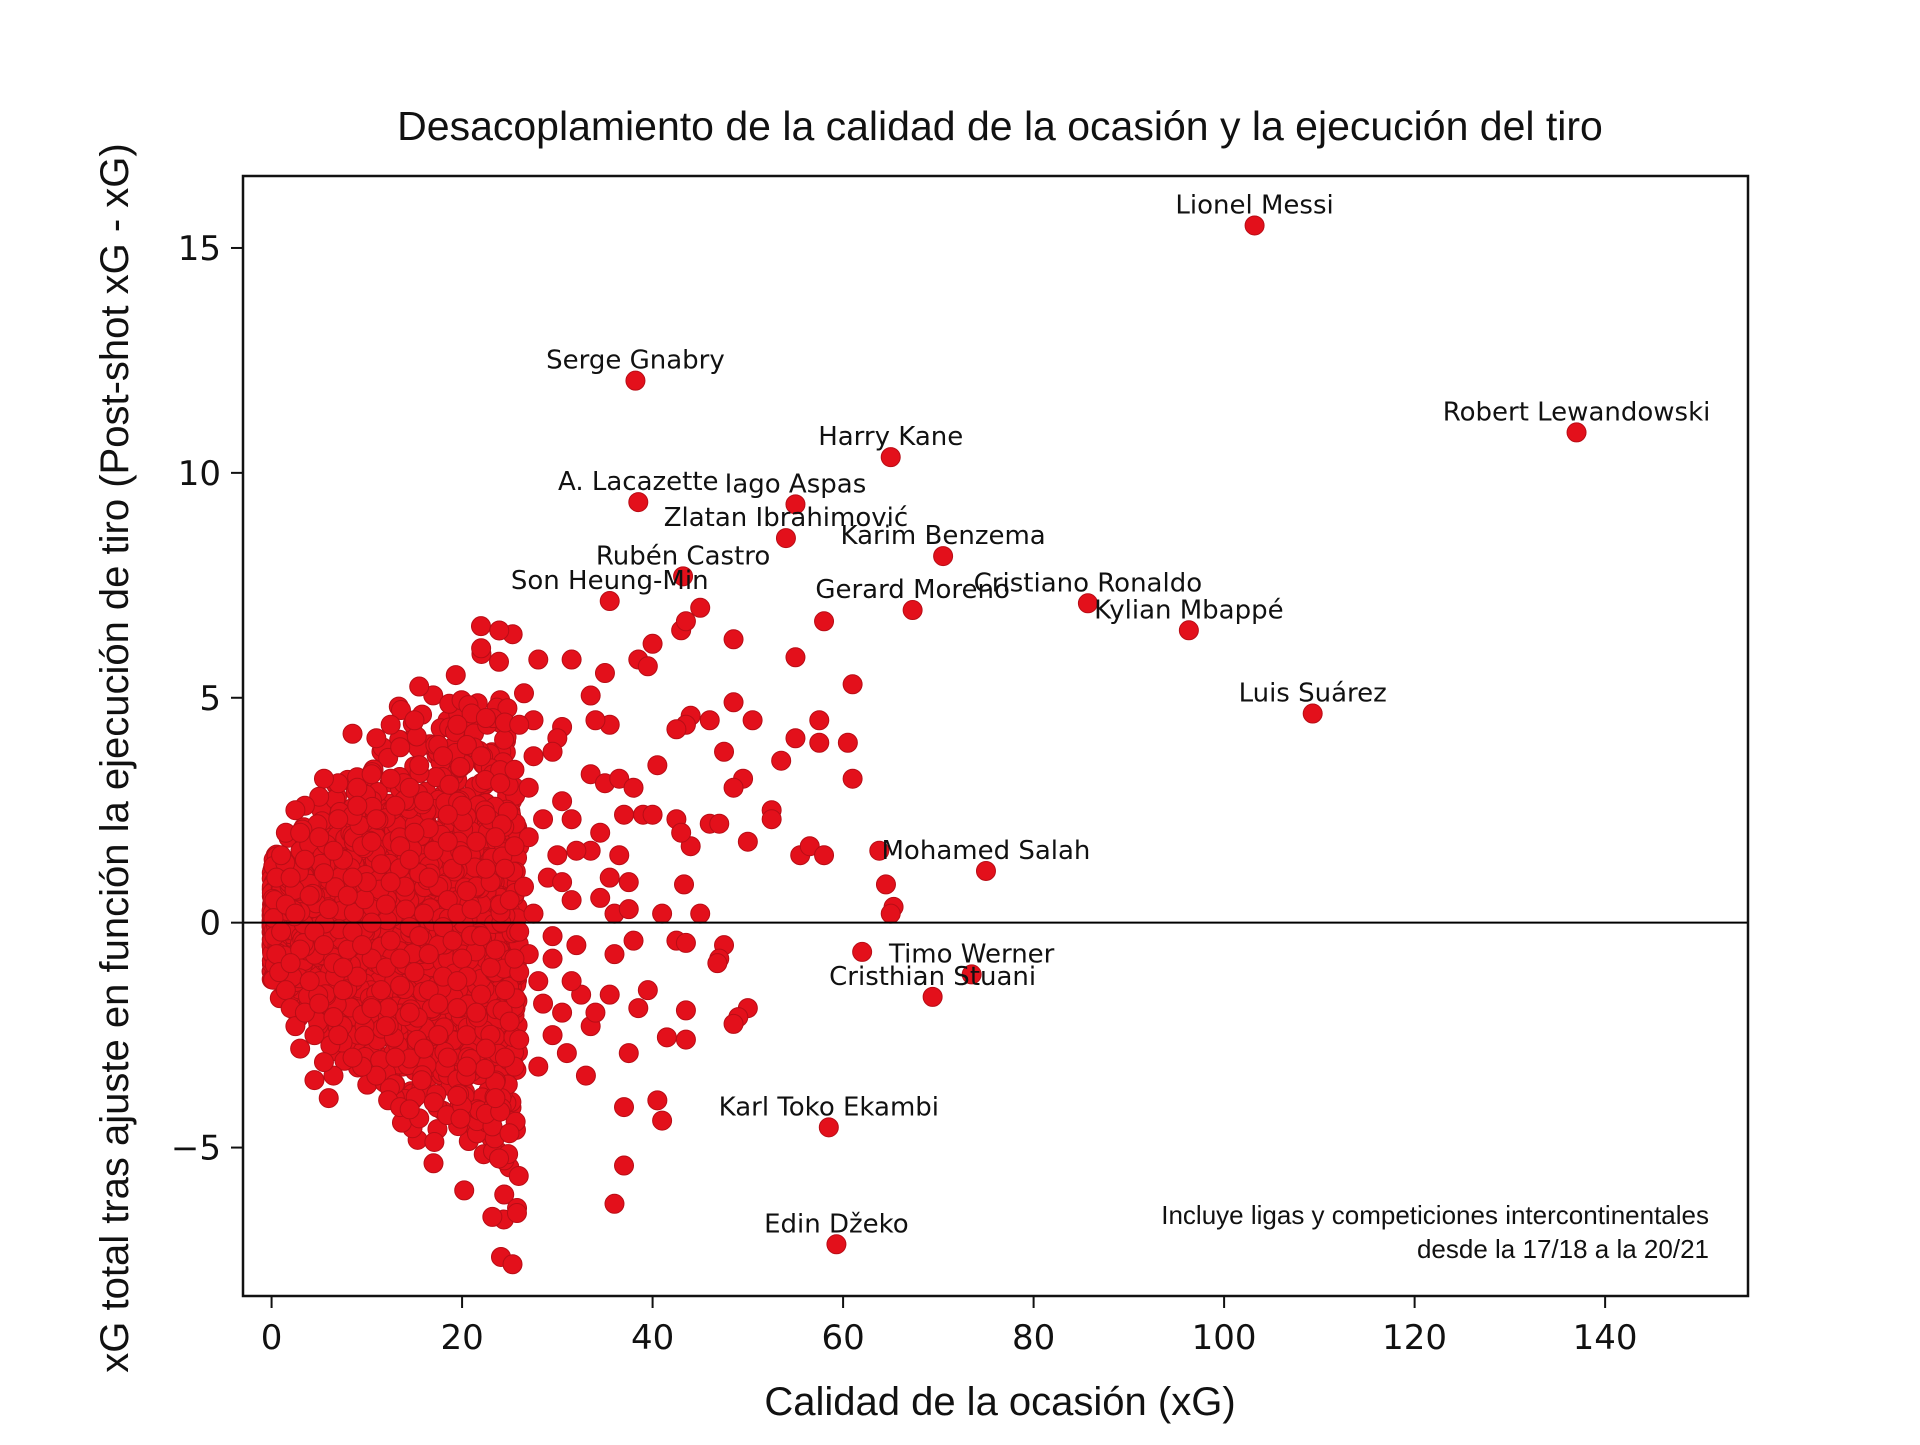  Describe the element at coordinates (210, 699) in the screenshot. I see `y-tick-label: 5` at that location.